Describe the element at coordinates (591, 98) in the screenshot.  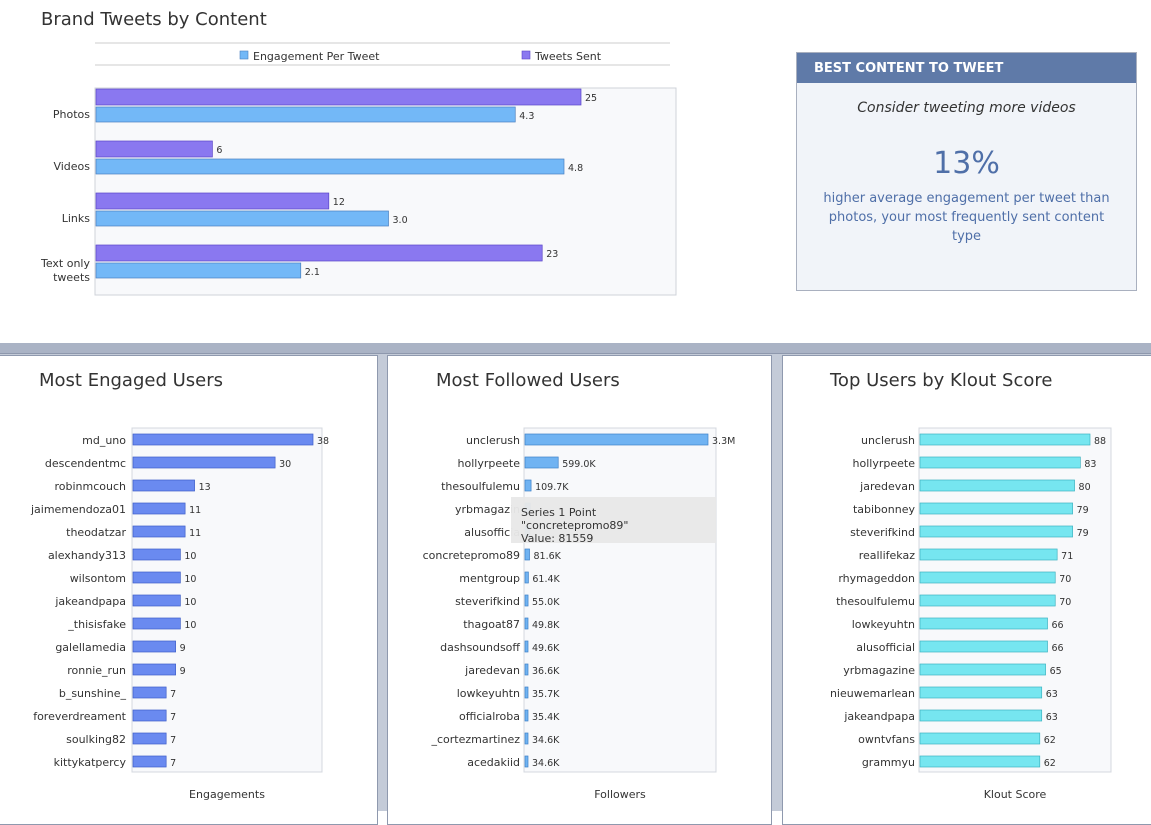
I see `value-tweets-sent-photos: 25` at that location.